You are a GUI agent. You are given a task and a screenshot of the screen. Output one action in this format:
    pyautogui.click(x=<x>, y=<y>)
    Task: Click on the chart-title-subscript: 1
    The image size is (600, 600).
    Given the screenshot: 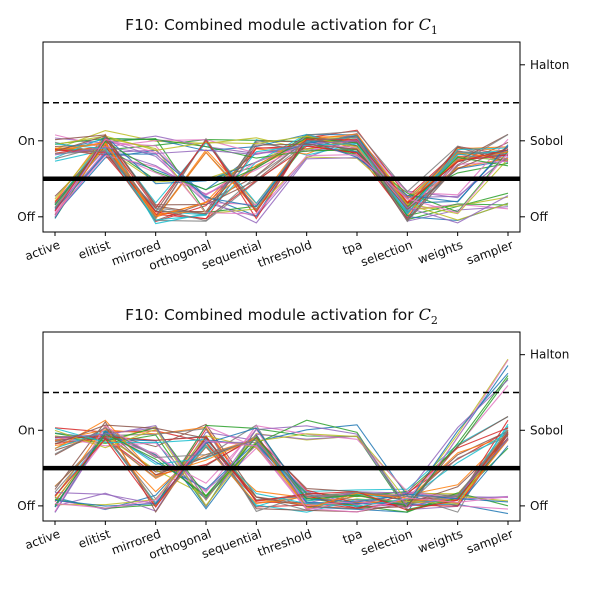 What is the action you would take?
    pyautogui.click(x=434, y=30)
    